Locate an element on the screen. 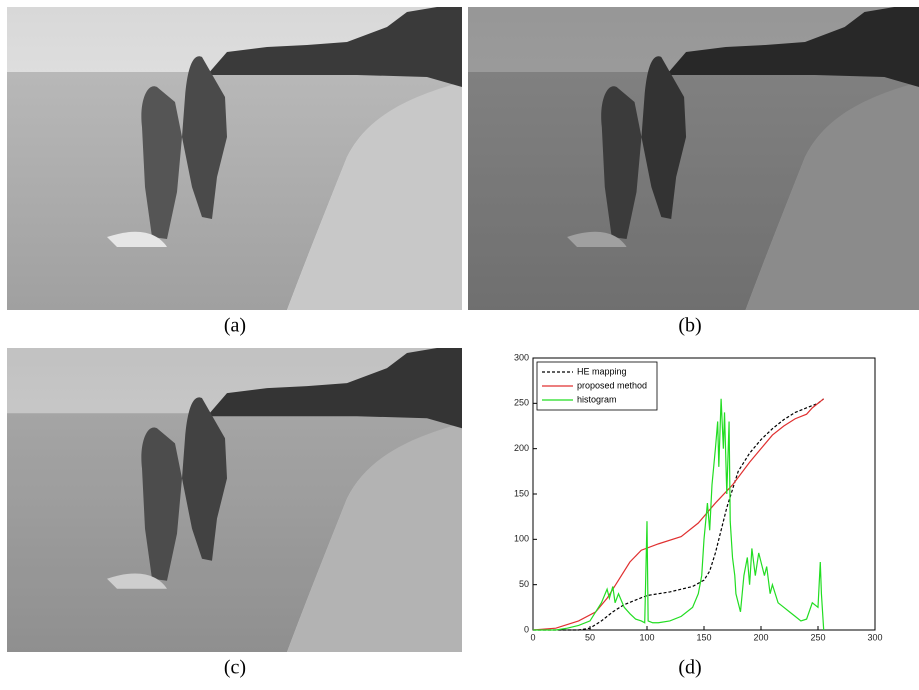 This screenshot has width=919, height=690. caption: (b) is located at coordinates (689, 326).